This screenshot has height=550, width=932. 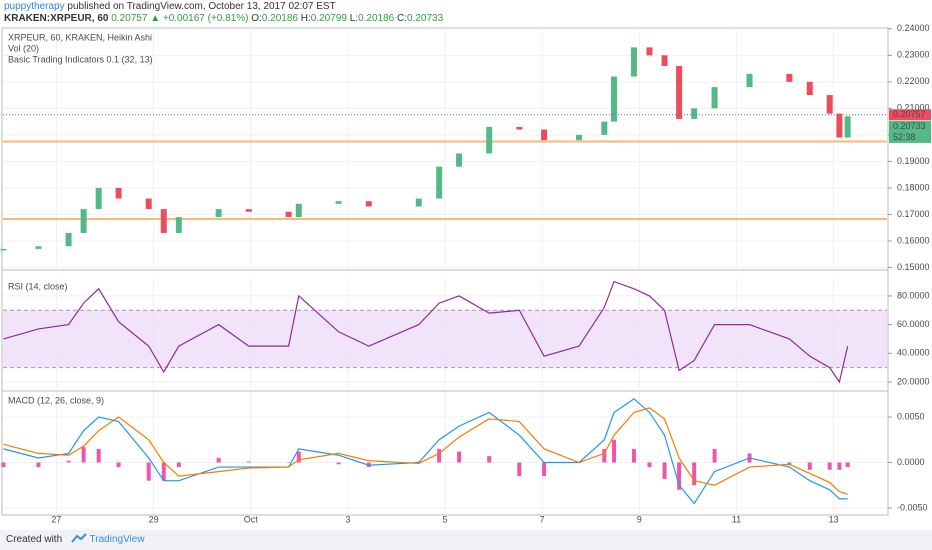 What do you see at coordinates (347, 18) in the screenshot?
I see `ohlc: O:0.20186 H:0.20799 L:0.20186 C:0.20733` at bounding box center [347, 18].